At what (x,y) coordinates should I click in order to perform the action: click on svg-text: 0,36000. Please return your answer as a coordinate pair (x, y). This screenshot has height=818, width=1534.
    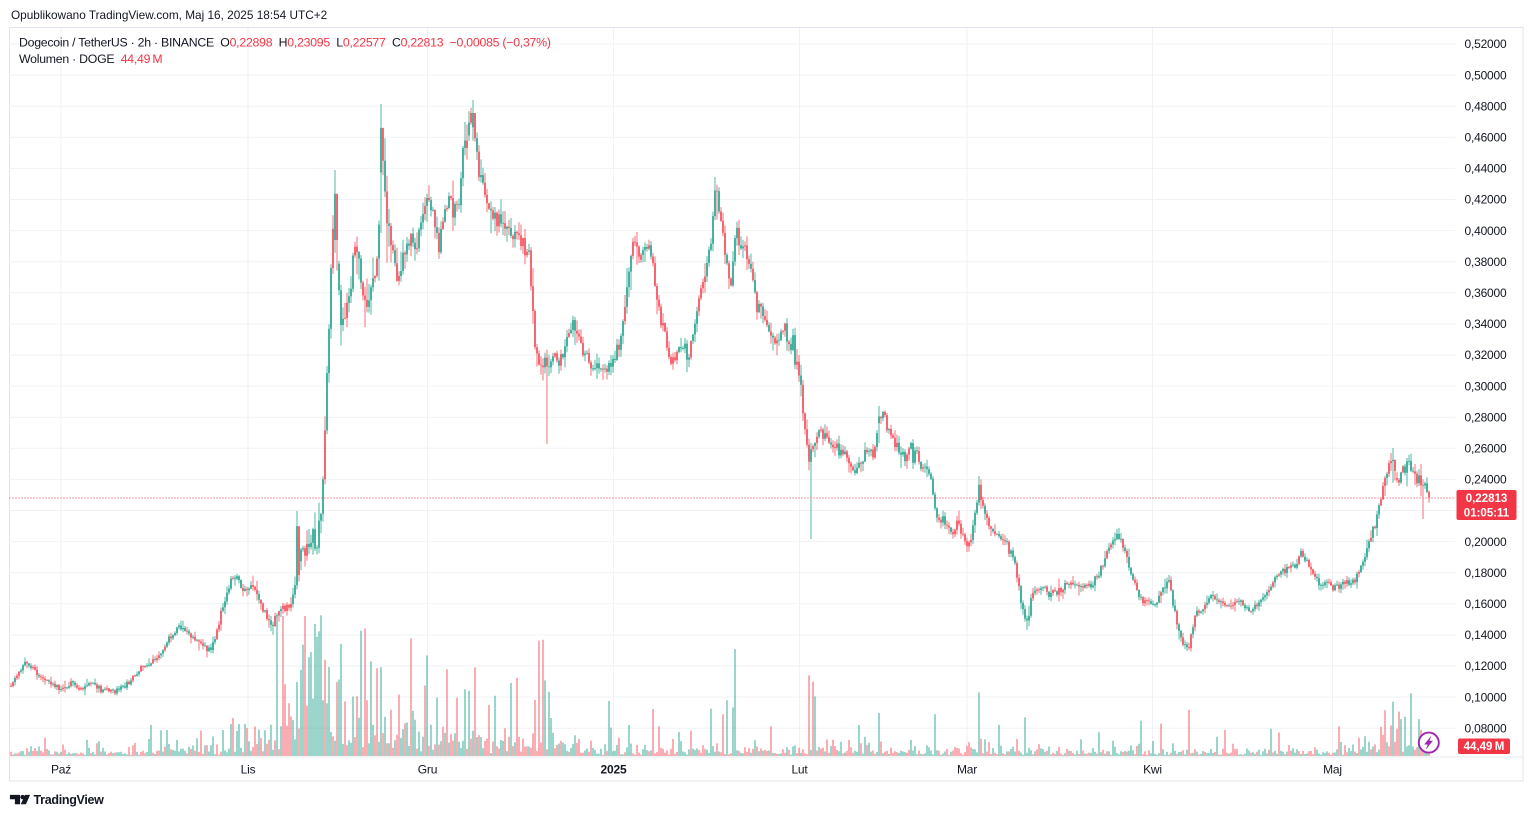
    Looking at the image, I should click on (1486, 293).